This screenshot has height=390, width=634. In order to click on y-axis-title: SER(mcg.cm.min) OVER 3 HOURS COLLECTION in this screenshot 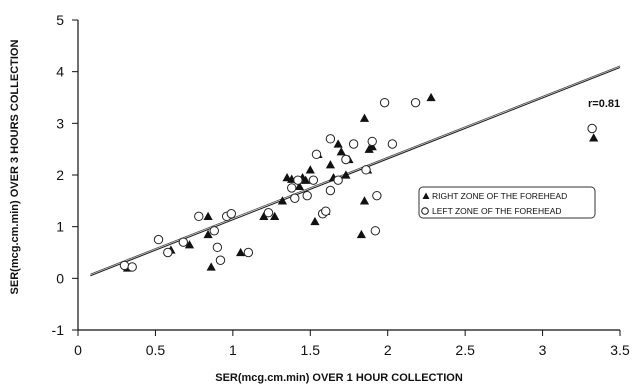, I will do `click(15, 167)`.